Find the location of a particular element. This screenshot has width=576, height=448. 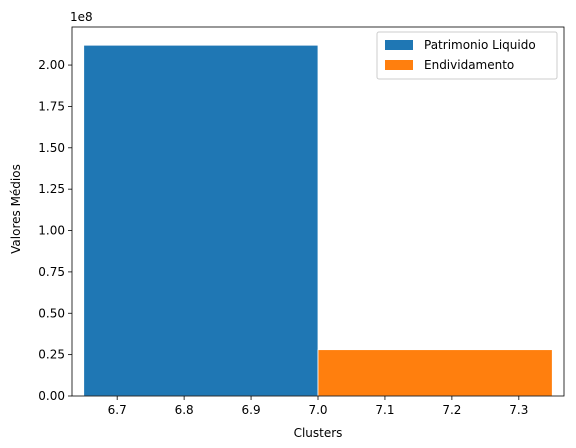

x-tick-label: 7.1 is located at coordinates (384, 410).